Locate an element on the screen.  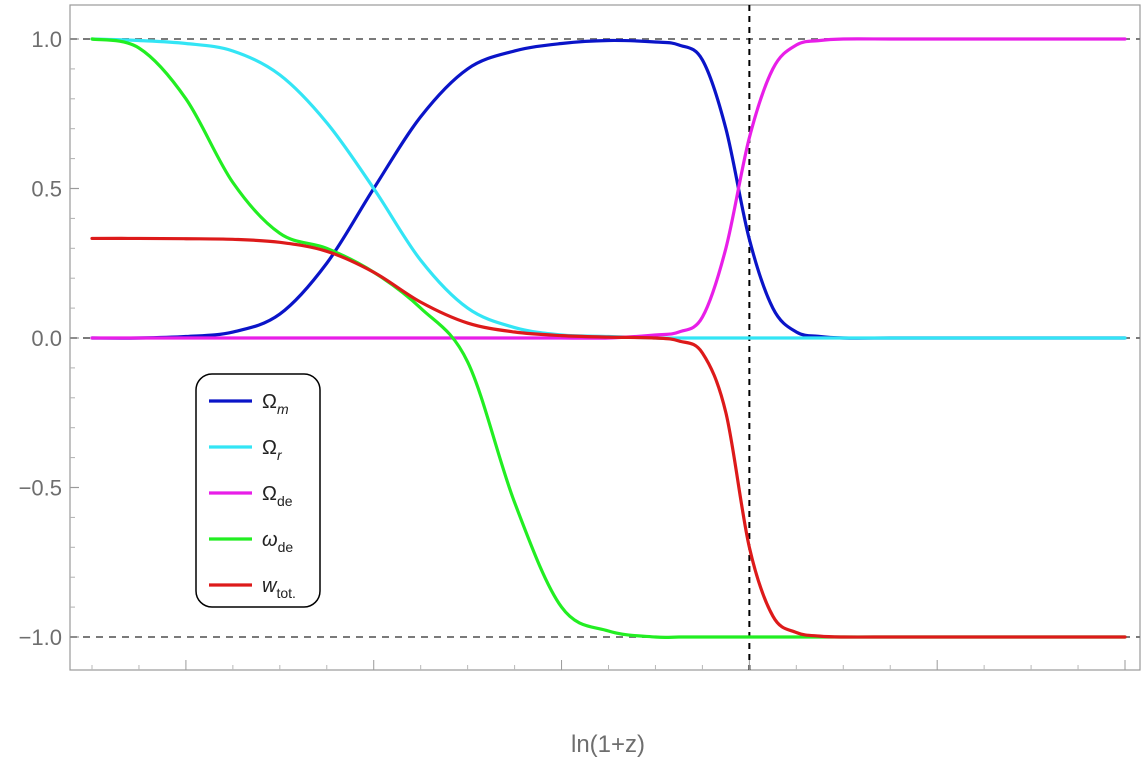
legend-label: Ωde is located at coordinates (277, 496).